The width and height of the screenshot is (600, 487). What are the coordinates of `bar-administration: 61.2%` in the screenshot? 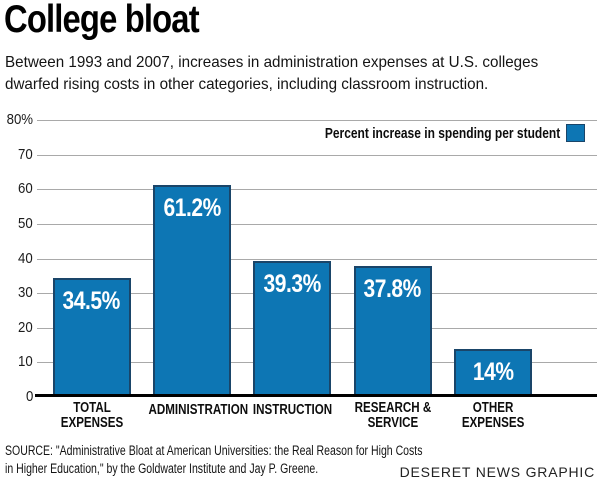 It's located at (191, 291).